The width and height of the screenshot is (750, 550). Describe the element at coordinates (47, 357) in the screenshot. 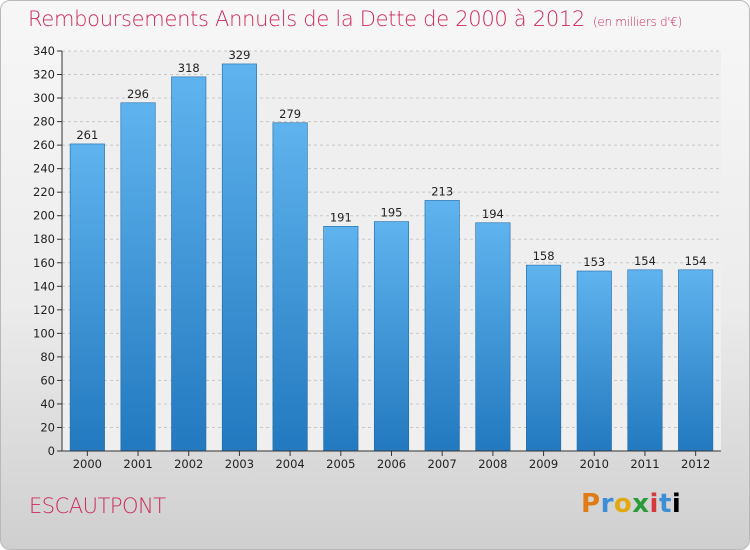

I see `y-tick-label: 80` at that location.